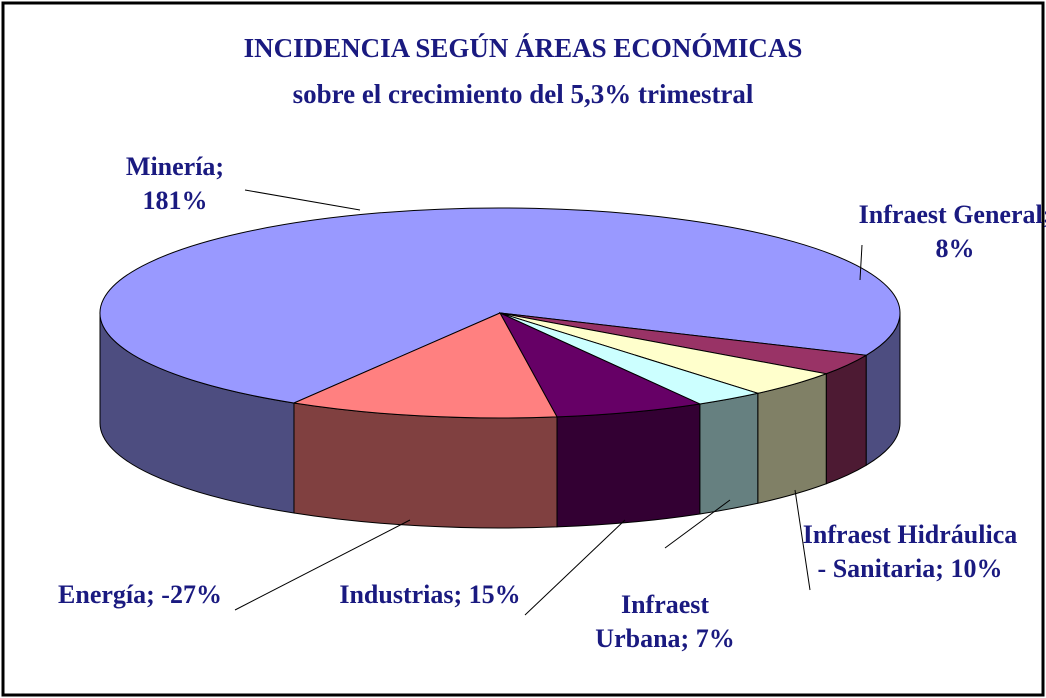  I want to click on data-label: Minería; 181%, so click(175, 184).